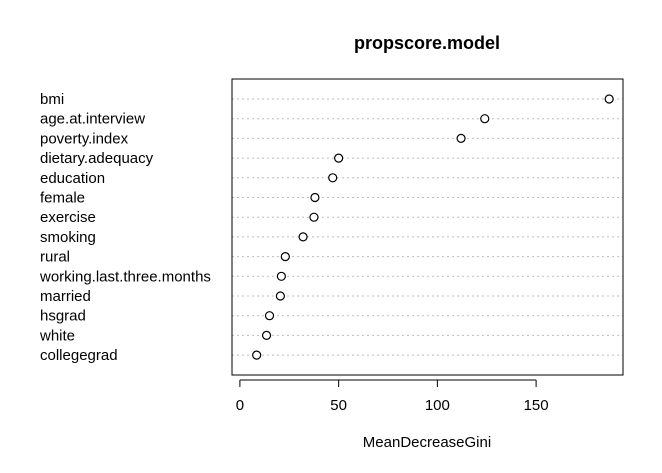 This screenshot has width=662, height=473. I want to click on category-label: age.at.interview, so click(92, 119).